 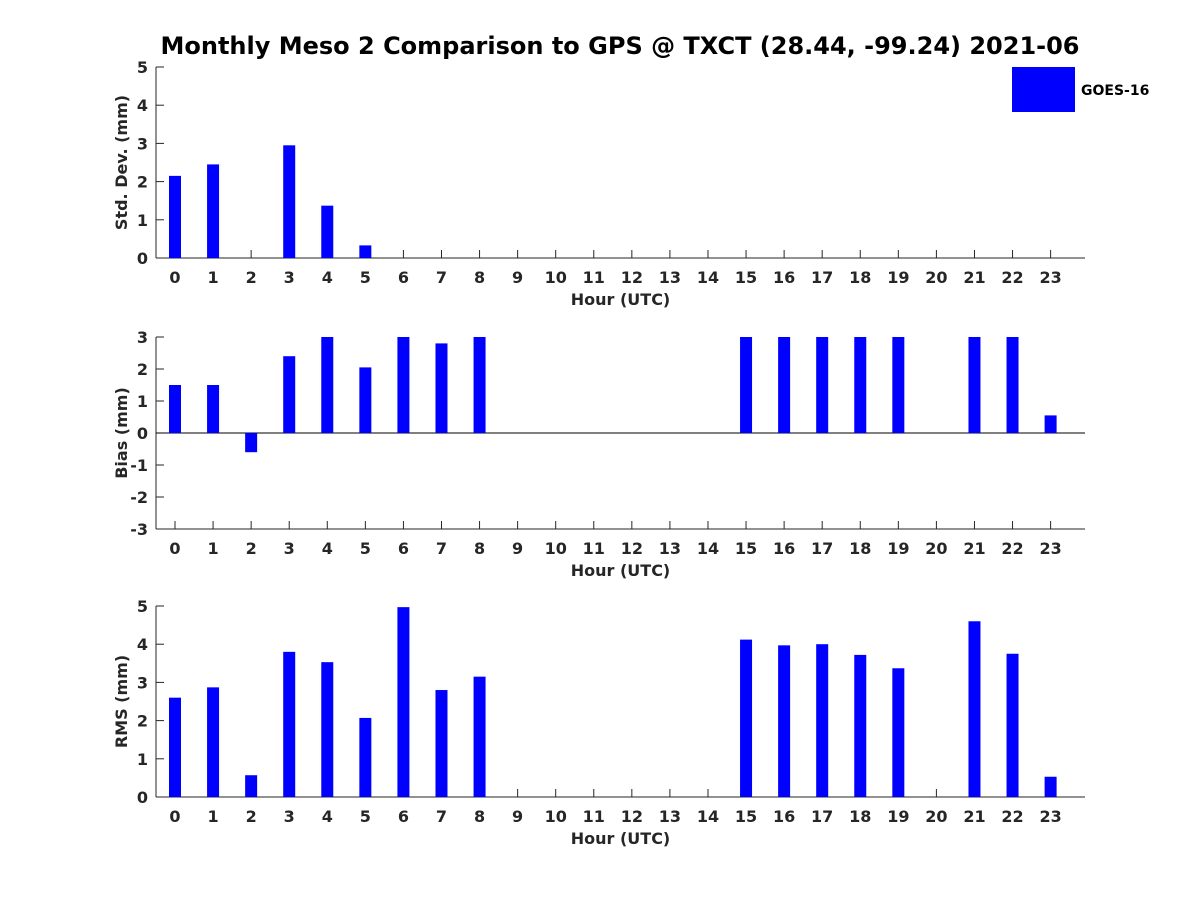 What do you see at coordinates (670, 816) in the screenshot?
I see `x-tick-label: 13` at bounding box center [670, 816].